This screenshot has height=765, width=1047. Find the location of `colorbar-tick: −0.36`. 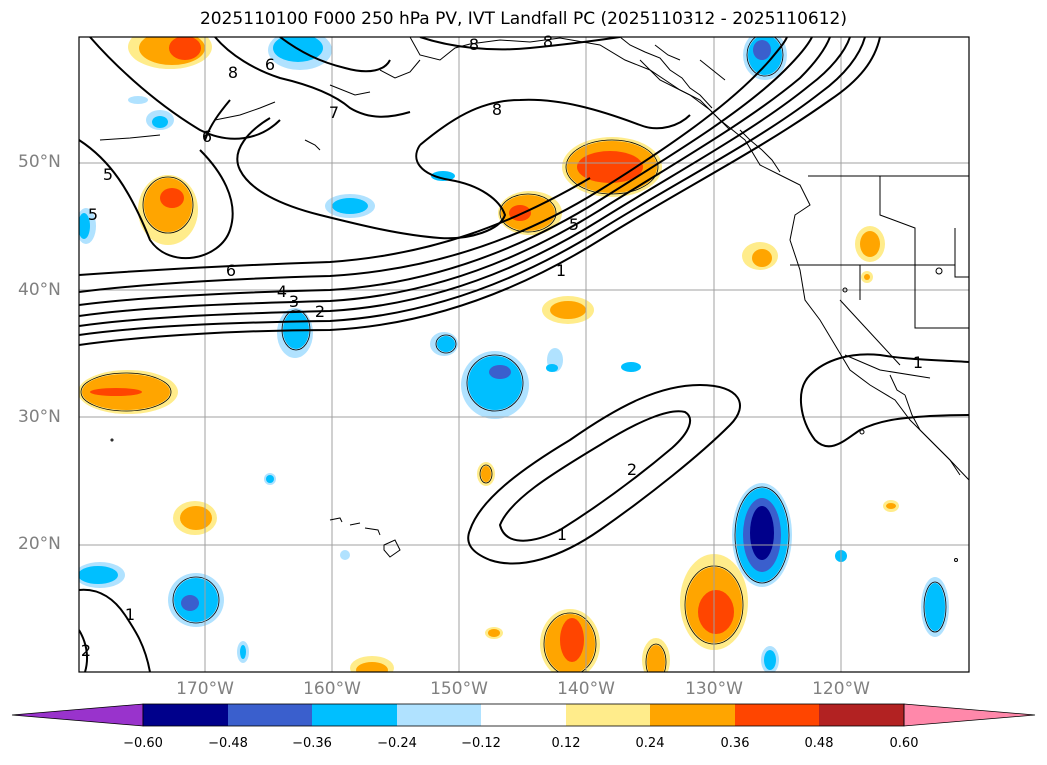

colorbar-tick: −0.36 is located at coordinates (312, 743).